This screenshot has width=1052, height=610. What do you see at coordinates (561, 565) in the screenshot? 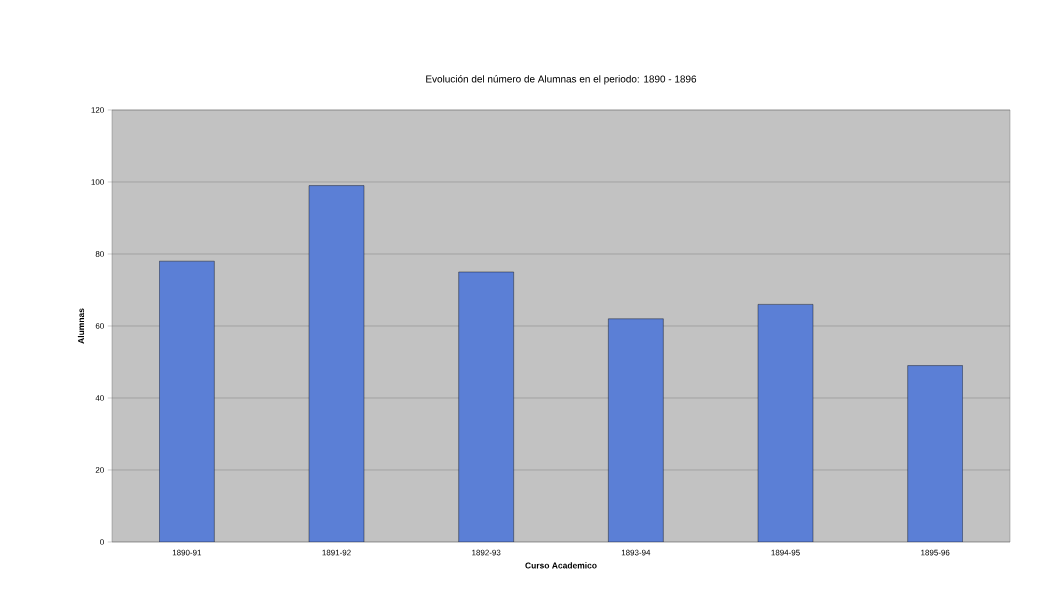
I see `x-axis-title: Curso Academico` at bounding box center [561, 565].